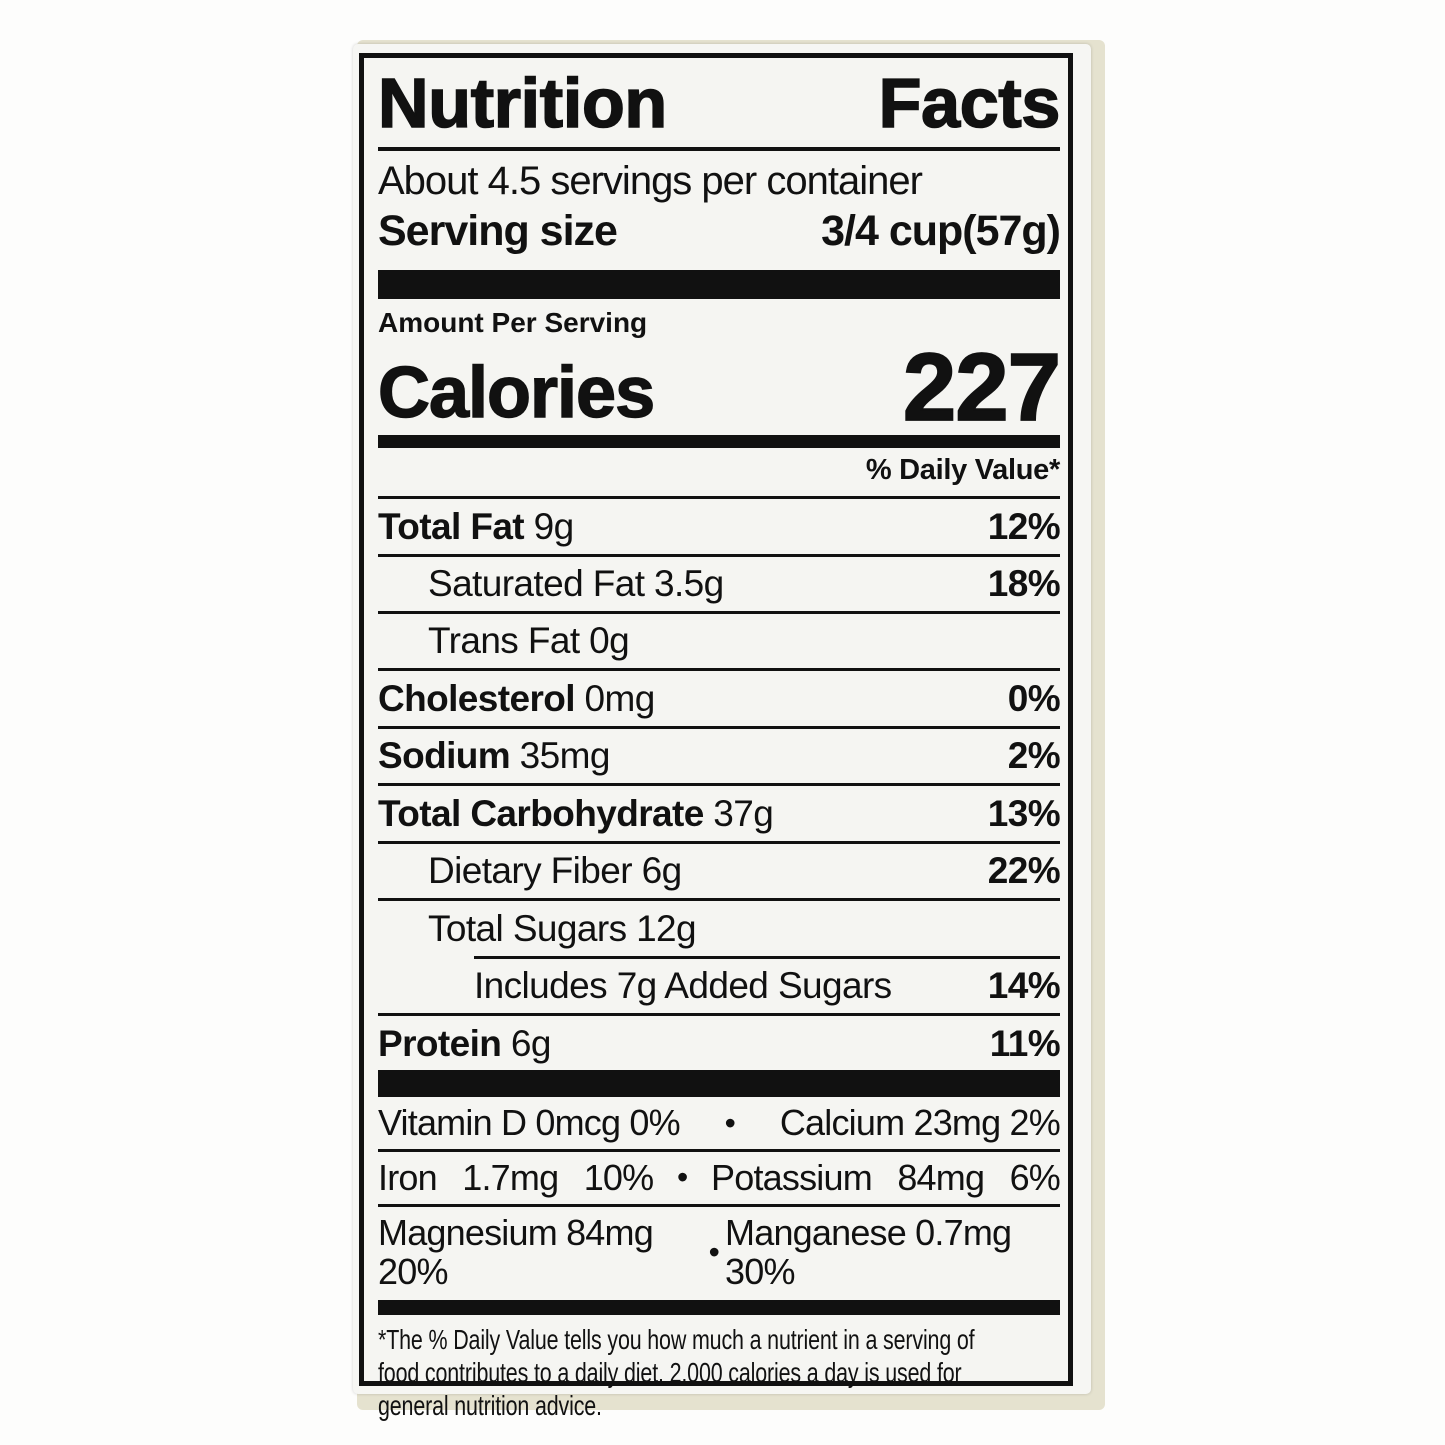 Image resolution: width=1445 pixels, height=1445 pixels. What do you see at coordinates (719, 103) in the screenshot?
I see `nutrition-facts-title: Nutrition Facts` at bounding box center [719, 103].